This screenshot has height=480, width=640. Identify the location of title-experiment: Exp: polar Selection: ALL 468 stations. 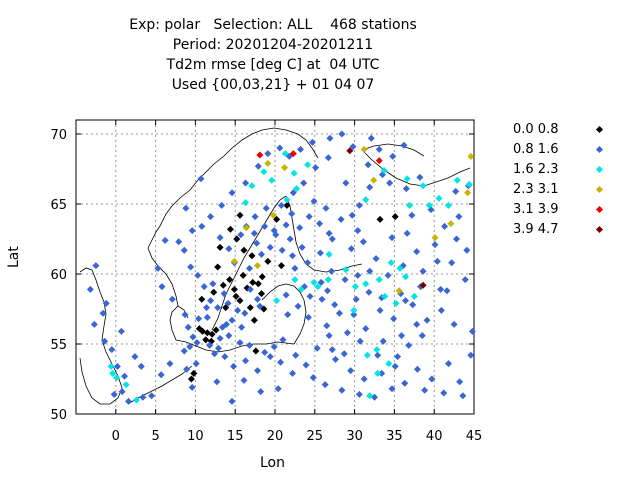
(273, 25).